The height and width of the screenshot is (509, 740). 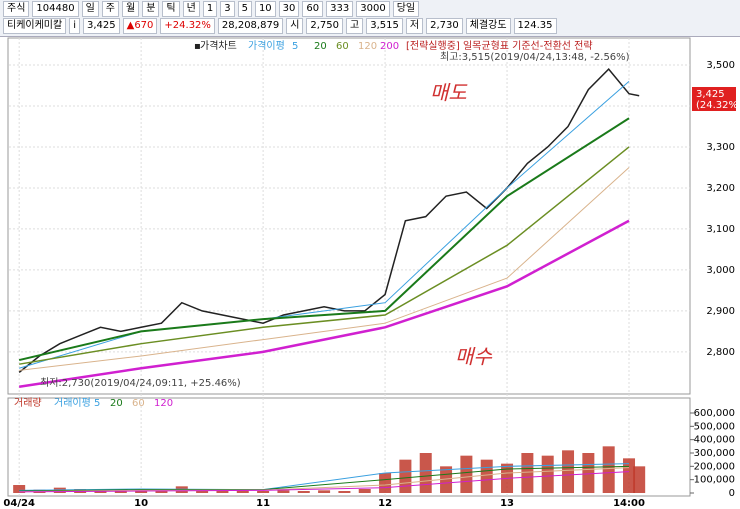 I want to click on x-tick-label: 12, so click(x=385, y=503).